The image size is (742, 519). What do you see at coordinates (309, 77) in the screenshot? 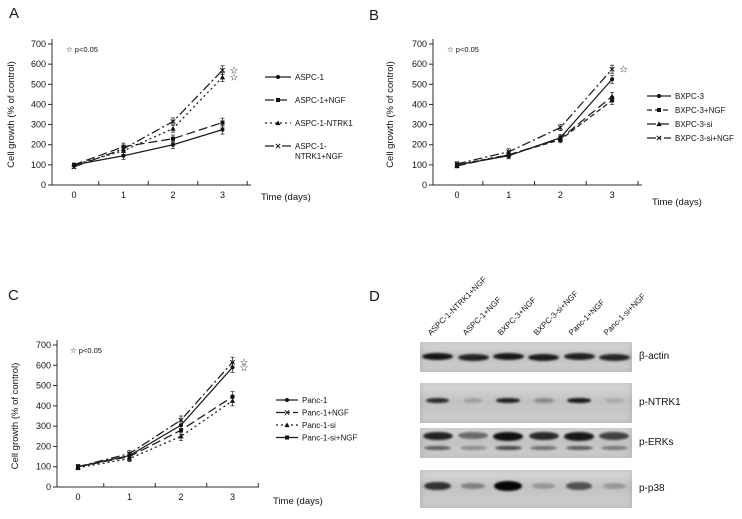
I see `legend-label: ASPC-1` at bounding box center [309, 77].